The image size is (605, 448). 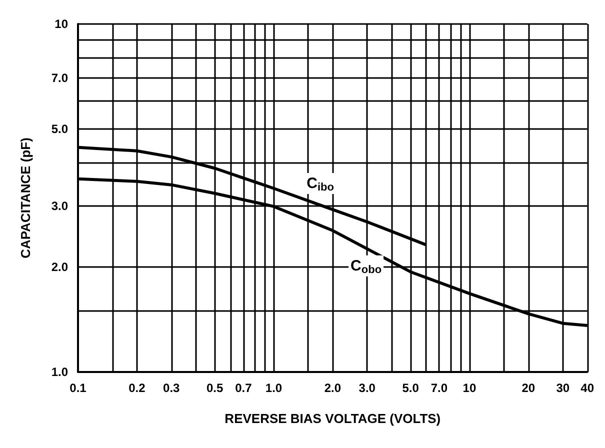 What do you see at coordinates (333, 388) in the screenshot?
I see `x-tick-label: 2.0` at bounding box center [333, 388].